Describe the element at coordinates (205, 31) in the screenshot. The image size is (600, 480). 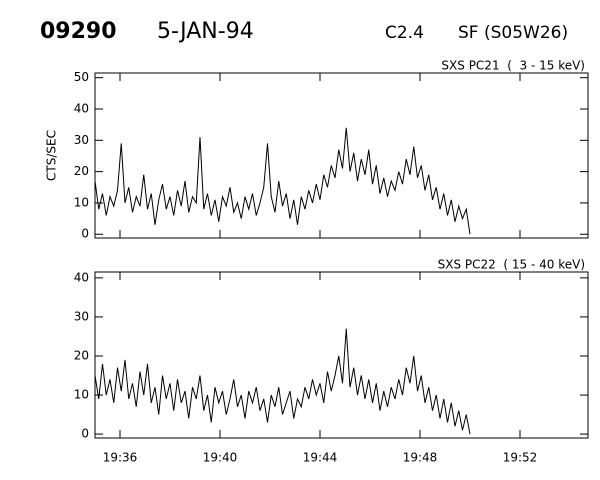
I see `date: 5-JAN-94` at that location.